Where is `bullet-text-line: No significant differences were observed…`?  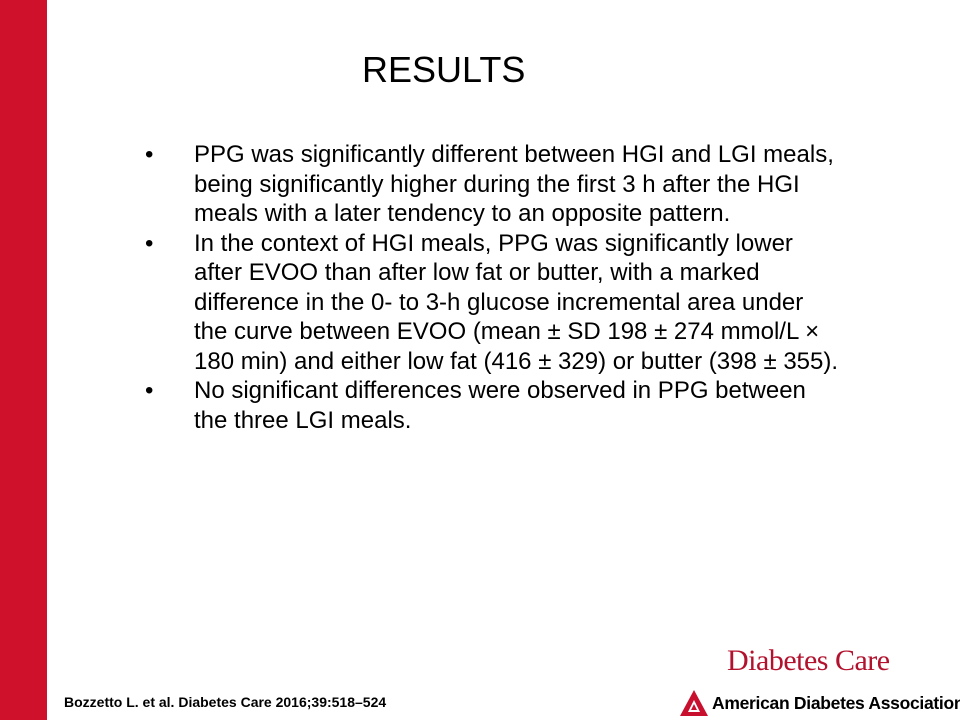
bullet-text-line: No significant differences were observed… is located at coordinates (500, 390).